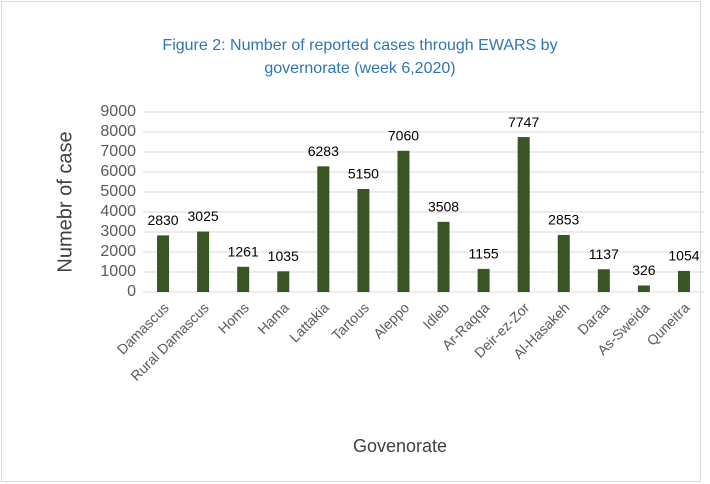 This screenshot has width=710, height=484. What do you see at coordinates (118, 211) in the screenshot?
I see `y-tick-label: 4000` at bounding box center [118, 211].